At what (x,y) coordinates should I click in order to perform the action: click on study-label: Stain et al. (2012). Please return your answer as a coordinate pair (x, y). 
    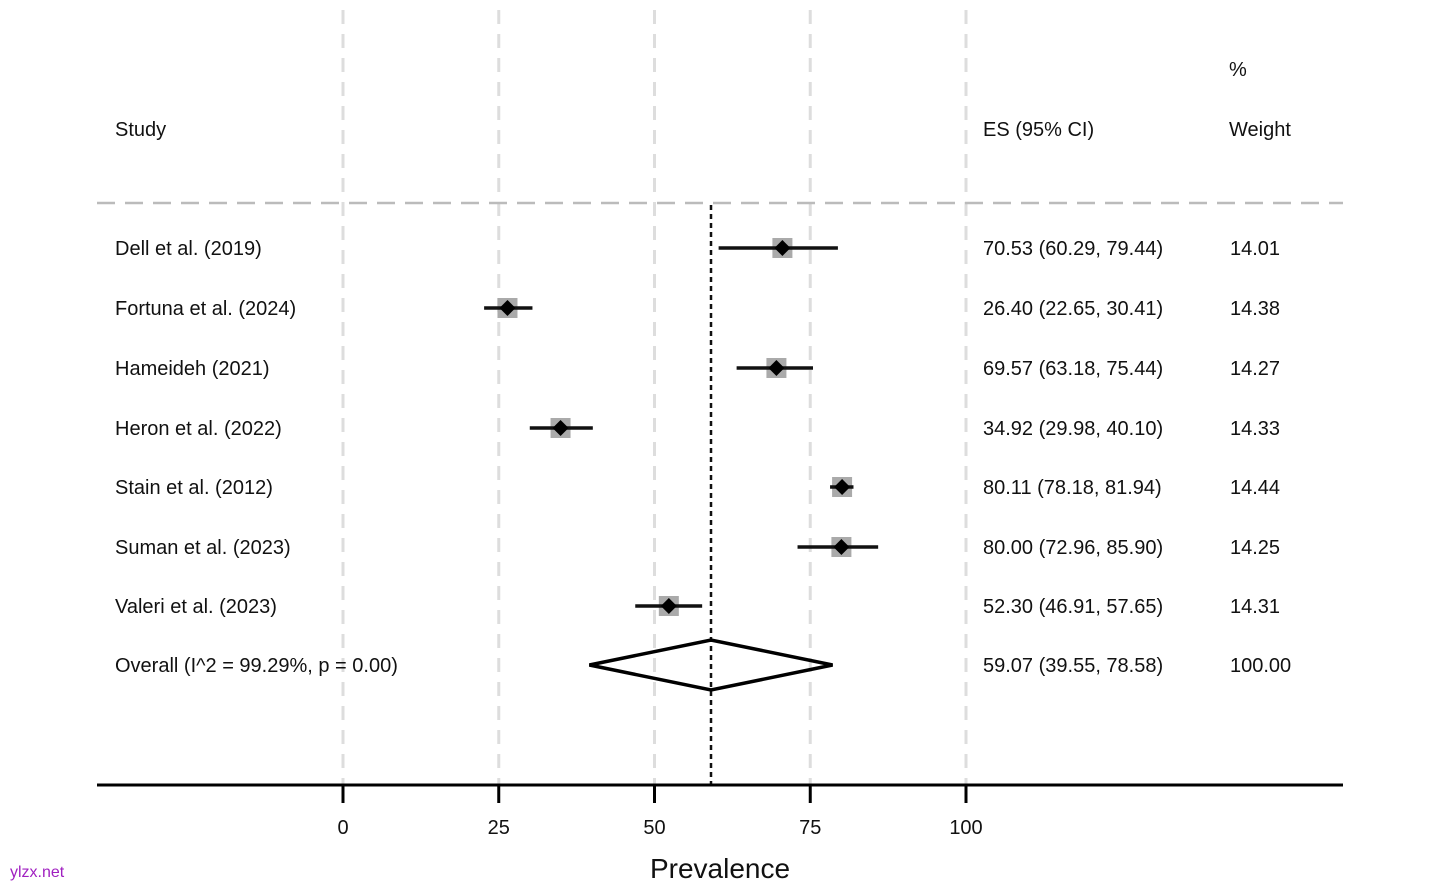
    Looking at the image, I should click on (194, 488).